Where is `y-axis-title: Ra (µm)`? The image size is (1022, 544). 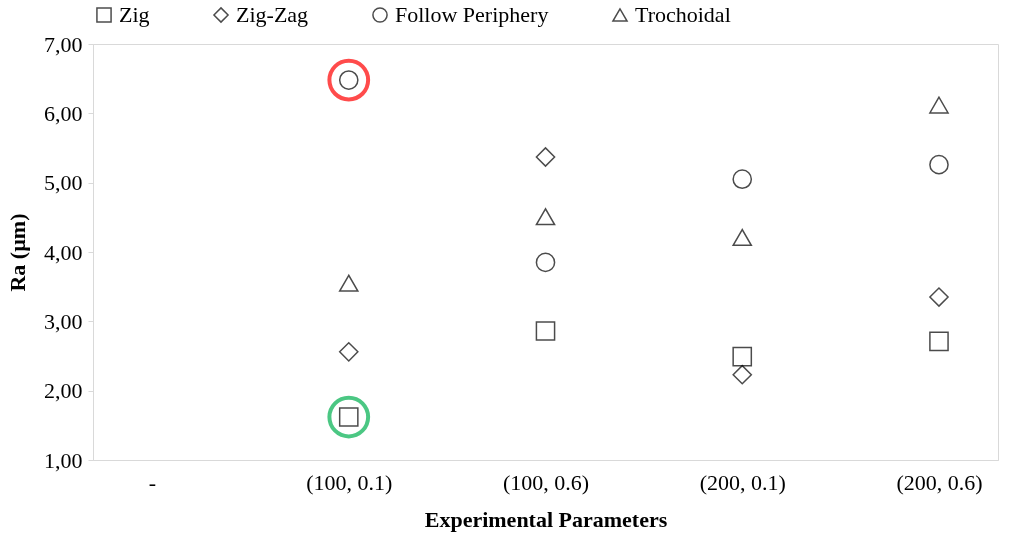
y-axis-title: Ra (µm) is located at coordinates (17, 252).